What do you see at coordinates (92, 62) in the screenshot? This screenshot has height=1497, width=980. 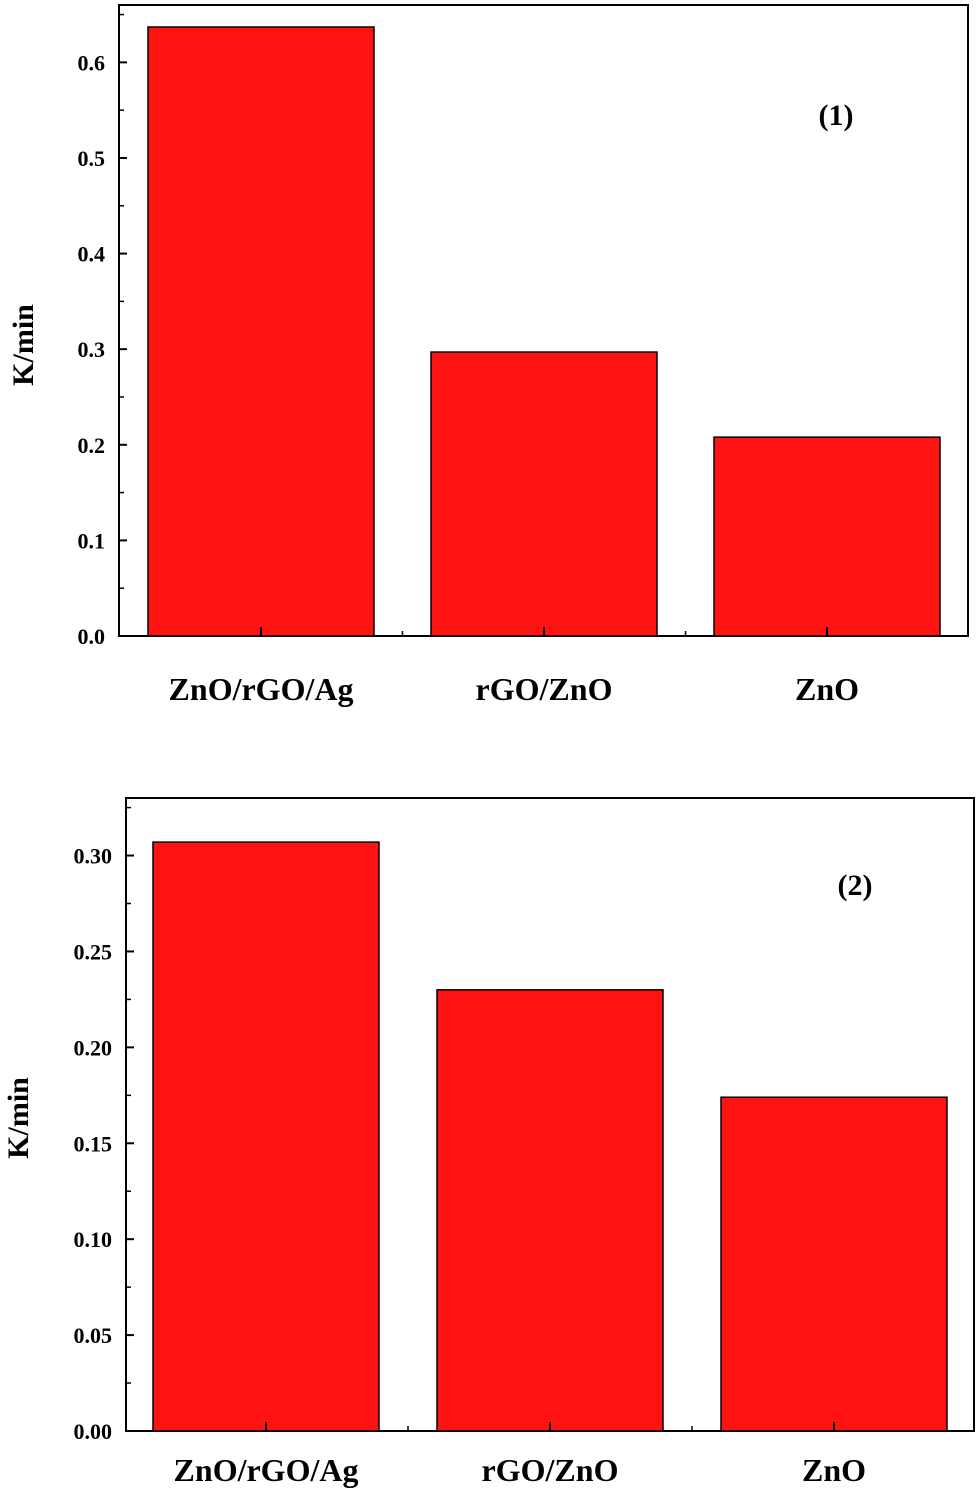 I see `y-tick-label: 0.6` at bounding box center [92, 62].